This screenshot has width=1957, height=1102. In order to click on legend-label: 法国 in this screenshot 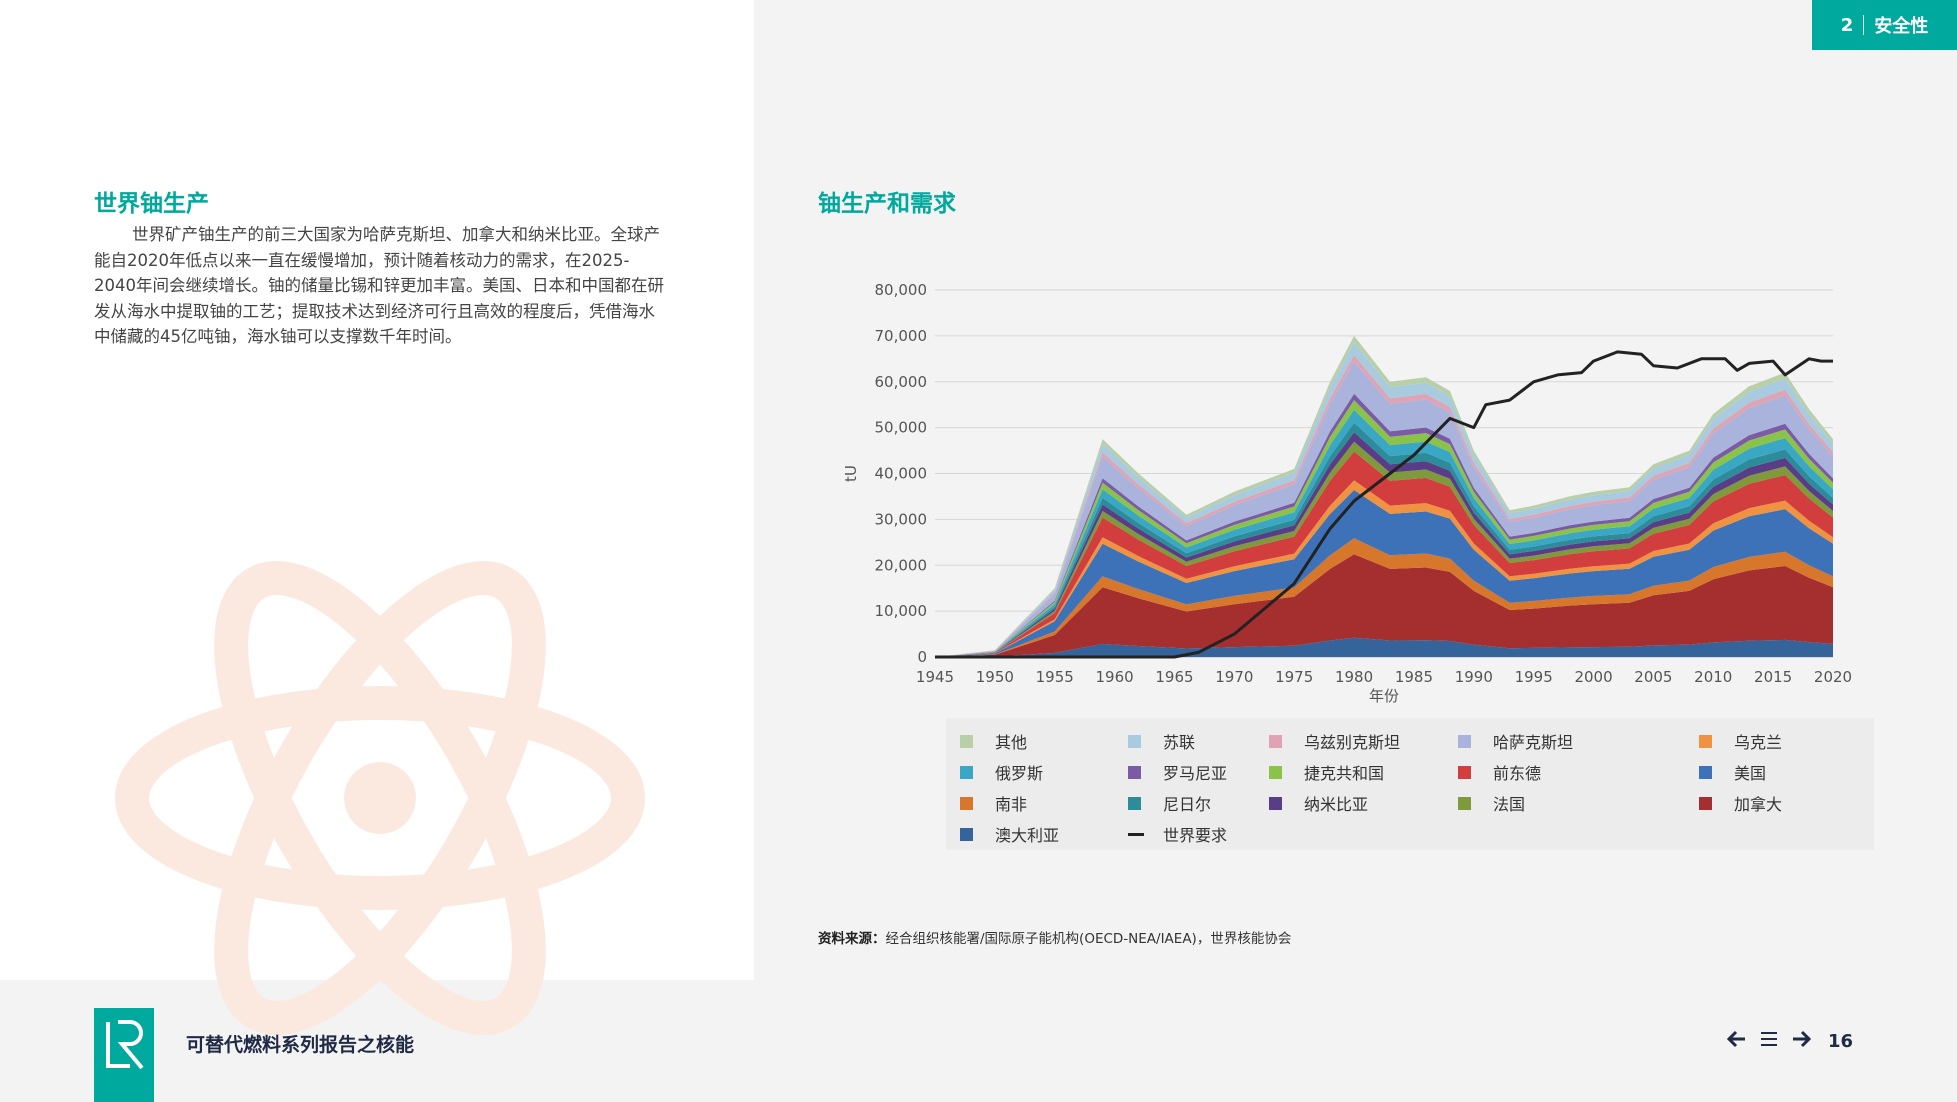, I will do `click(1509, 804)`.